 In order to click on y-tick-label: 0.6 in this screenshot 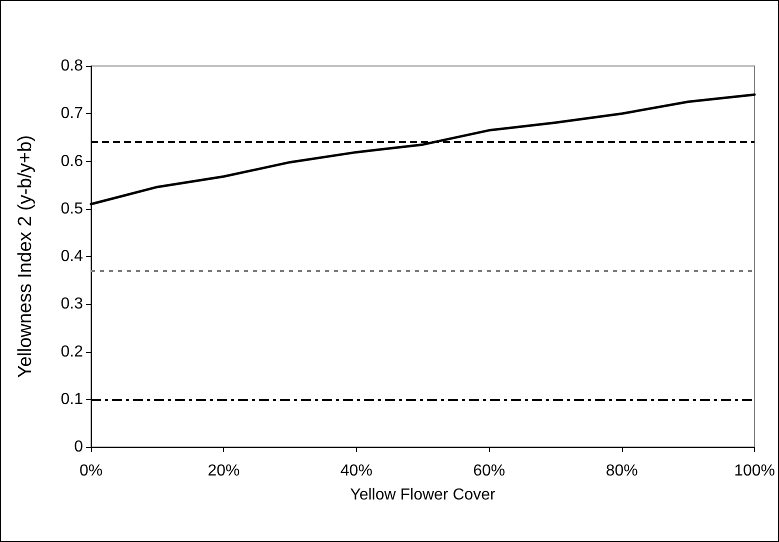, I will do `click(72, 161)`.